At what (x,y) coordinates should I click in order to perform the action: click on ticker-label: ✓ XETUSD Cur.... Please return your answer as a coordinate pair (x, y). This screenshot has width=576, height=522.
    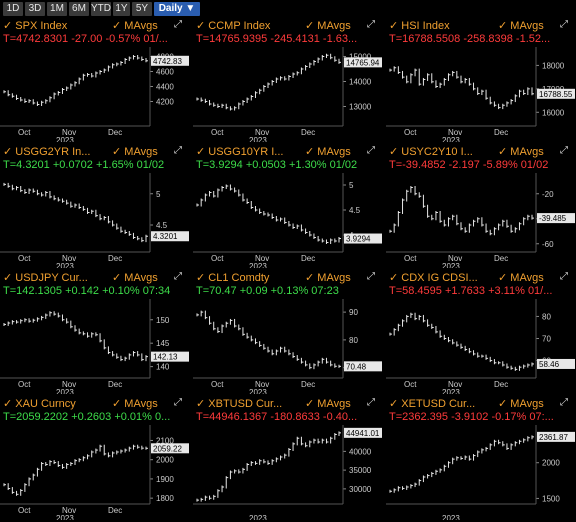
    Looking at the image, I should click on (432, 403).